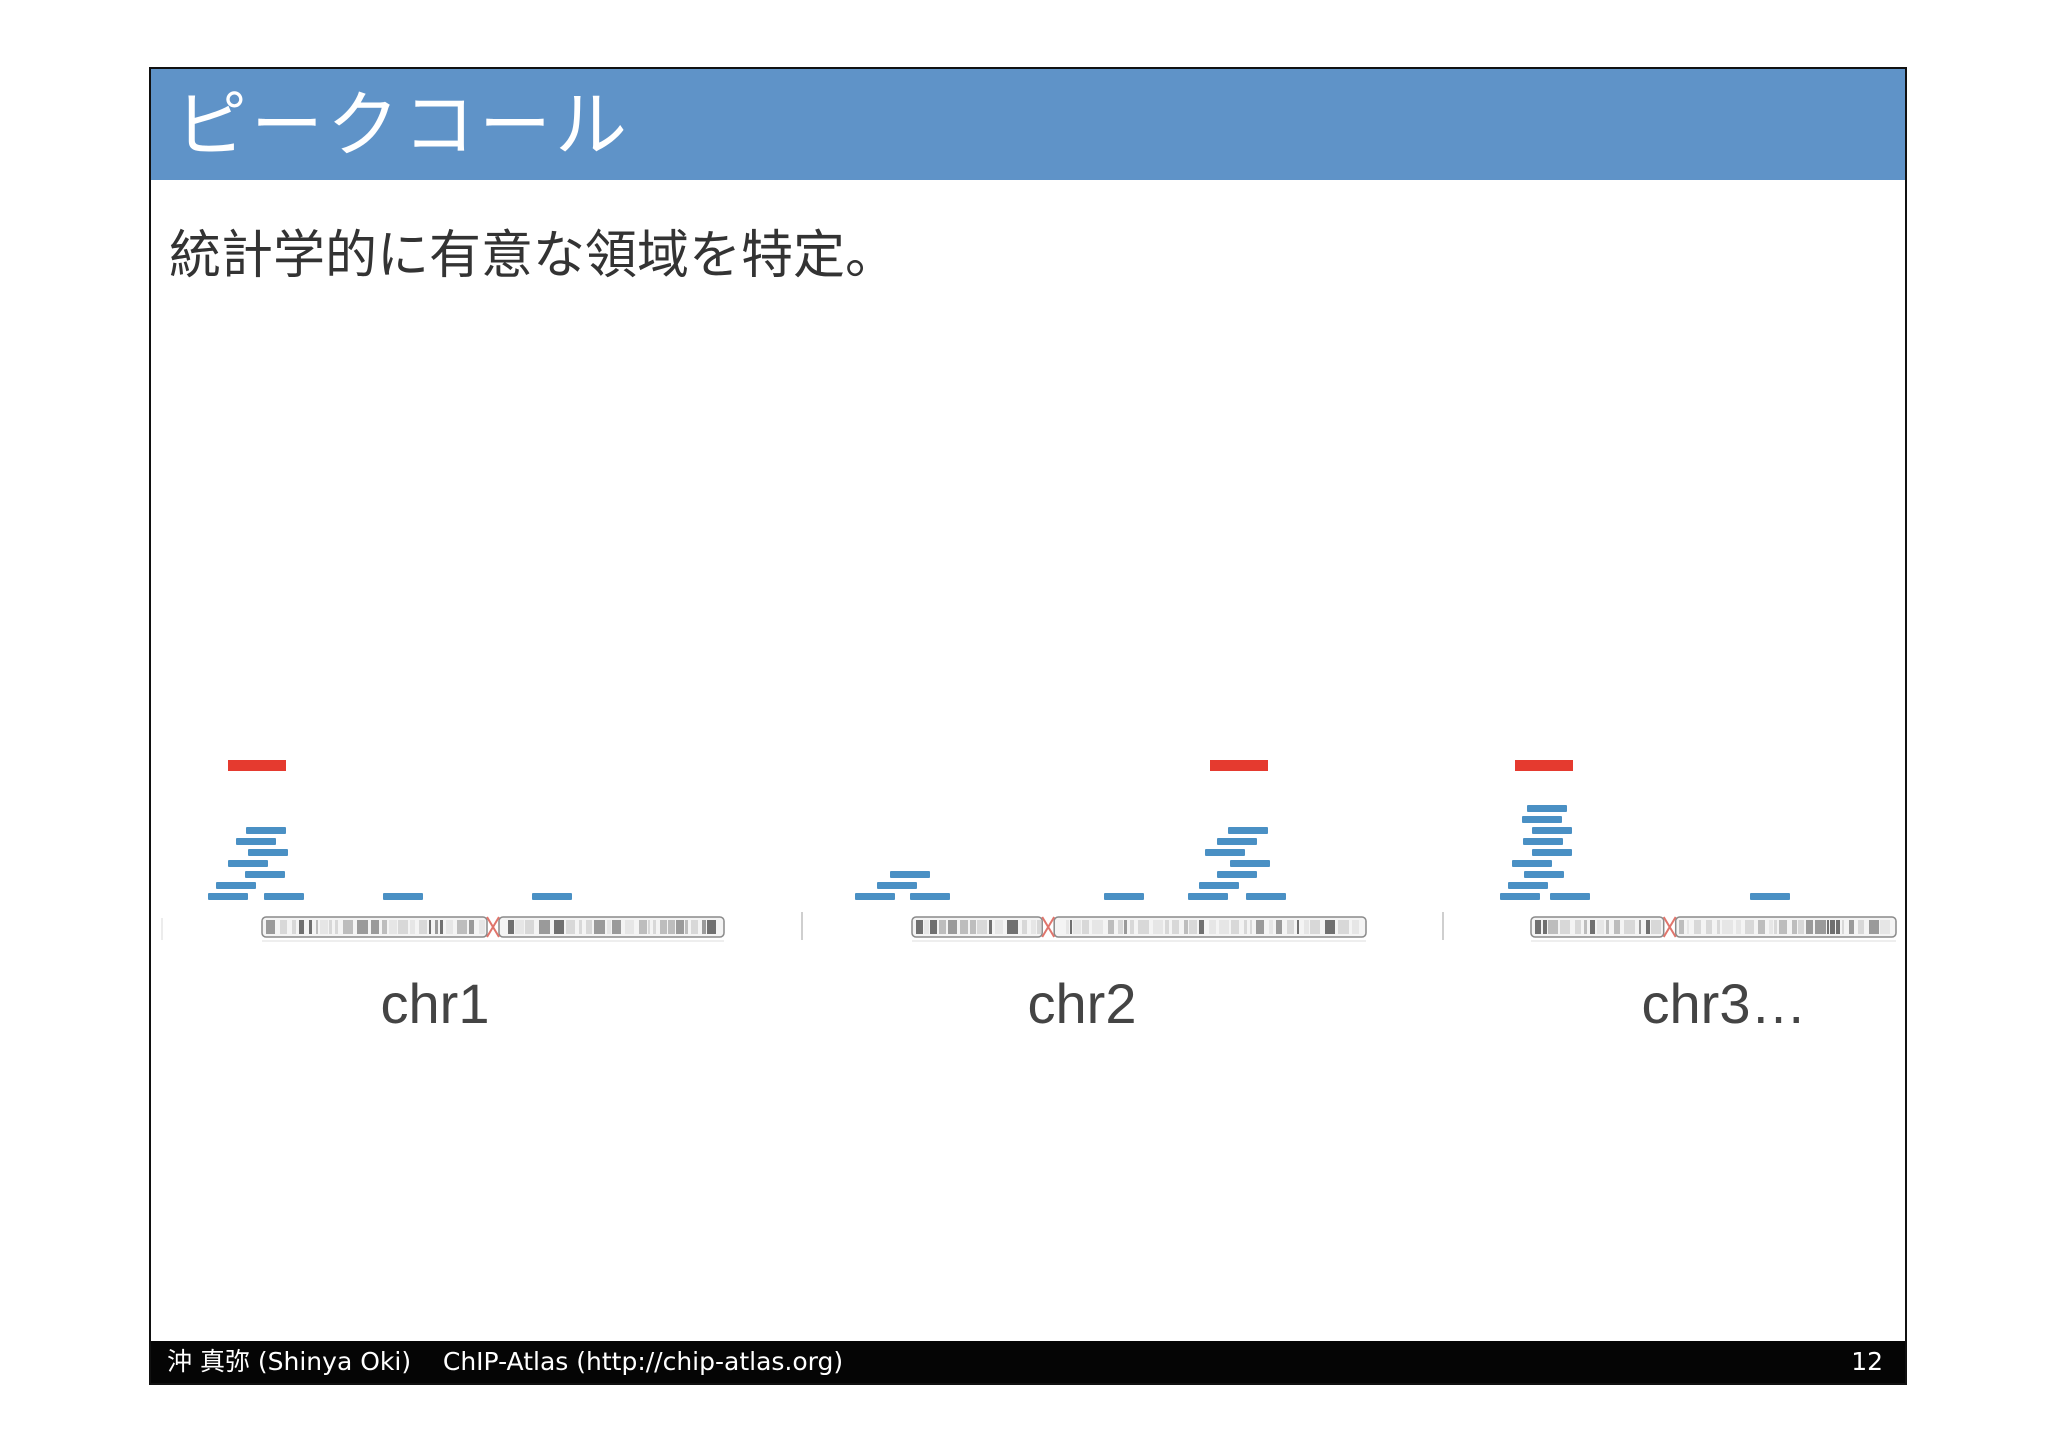 This screenshot has height=1447, width=2048. What do you see at coordinates (643, 1361) in the screenshot?
I see `footer-project: ChIP-Atlas (http://chip-atlas.org)` at bounding box center [643, 1361].